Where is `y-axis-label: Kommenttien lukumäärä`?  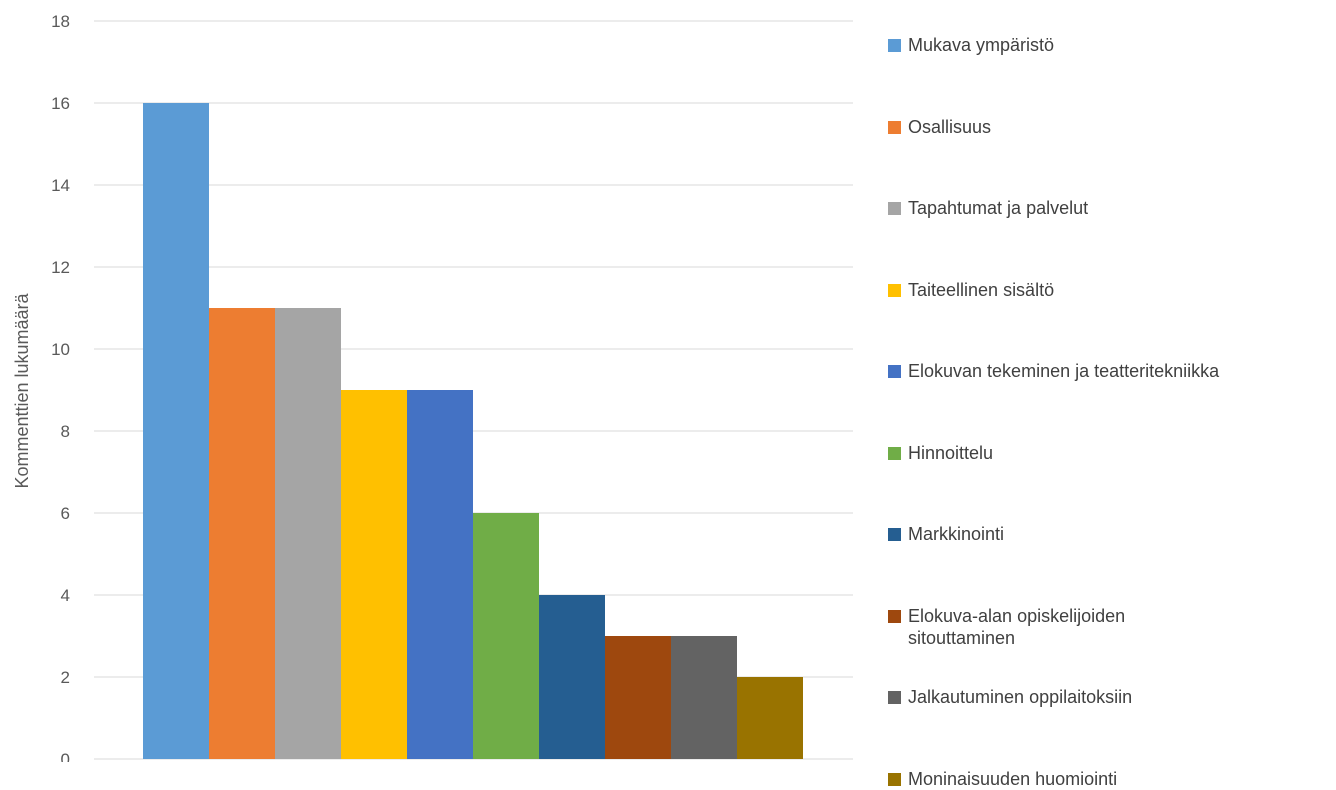 y-axis-label: Kommenttien lukumäärä is located at coordinates (22, 390).